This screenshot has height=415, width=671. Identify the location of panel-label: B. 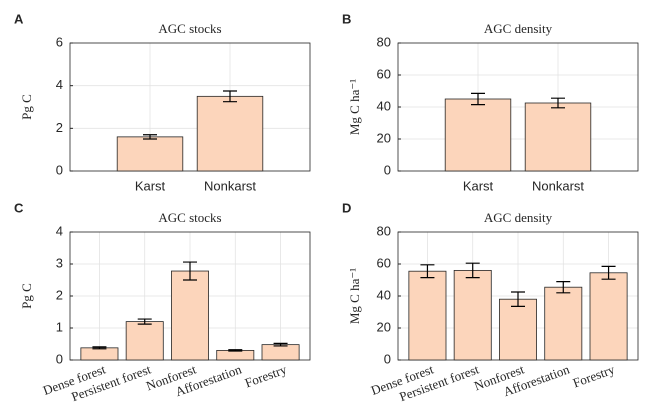
(346, 18).